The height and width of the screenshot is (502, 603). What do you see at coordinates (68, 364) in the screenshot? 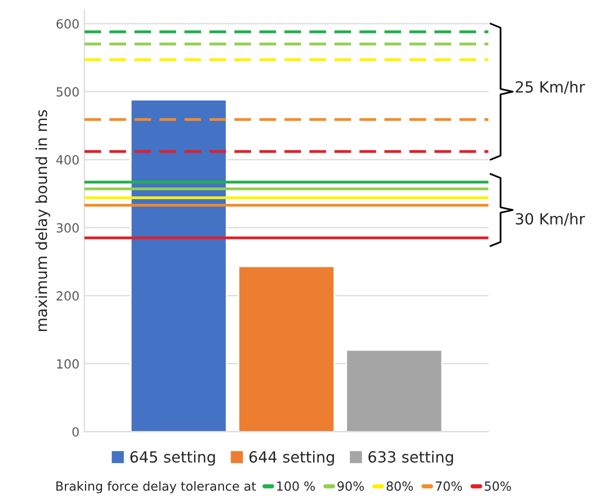
I see `y-tick-label: 100` at bounding box center [68, 364].